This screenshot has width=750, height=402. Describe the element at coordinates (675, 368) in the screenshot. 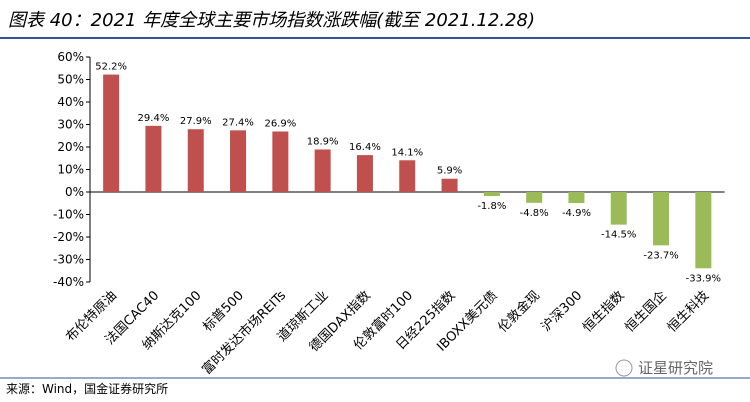

I see `watermark: 证星研究院` at that location.